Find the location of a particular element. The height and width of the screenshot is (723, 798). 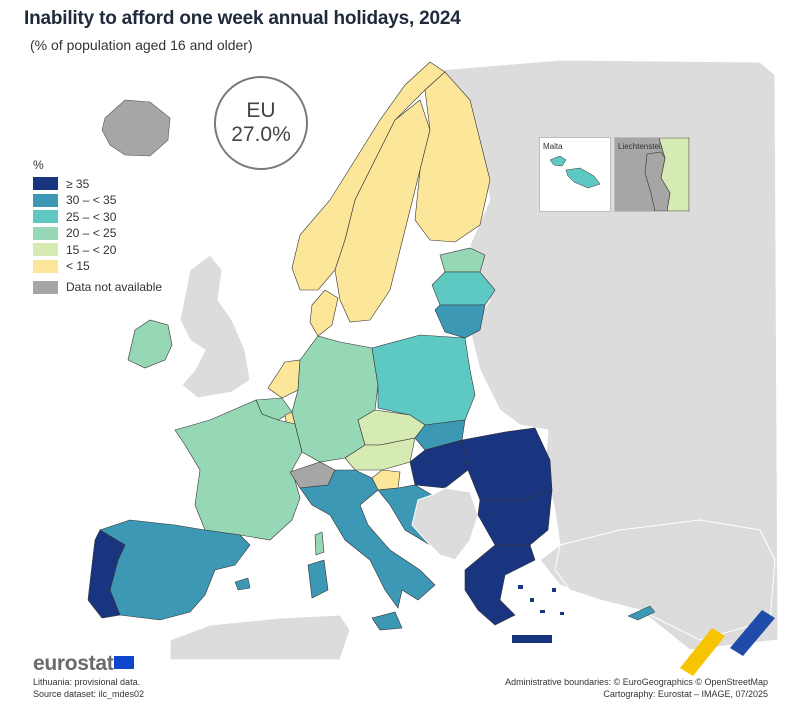

legend-item: ≥ 35 is located at coordinates (97, 183).